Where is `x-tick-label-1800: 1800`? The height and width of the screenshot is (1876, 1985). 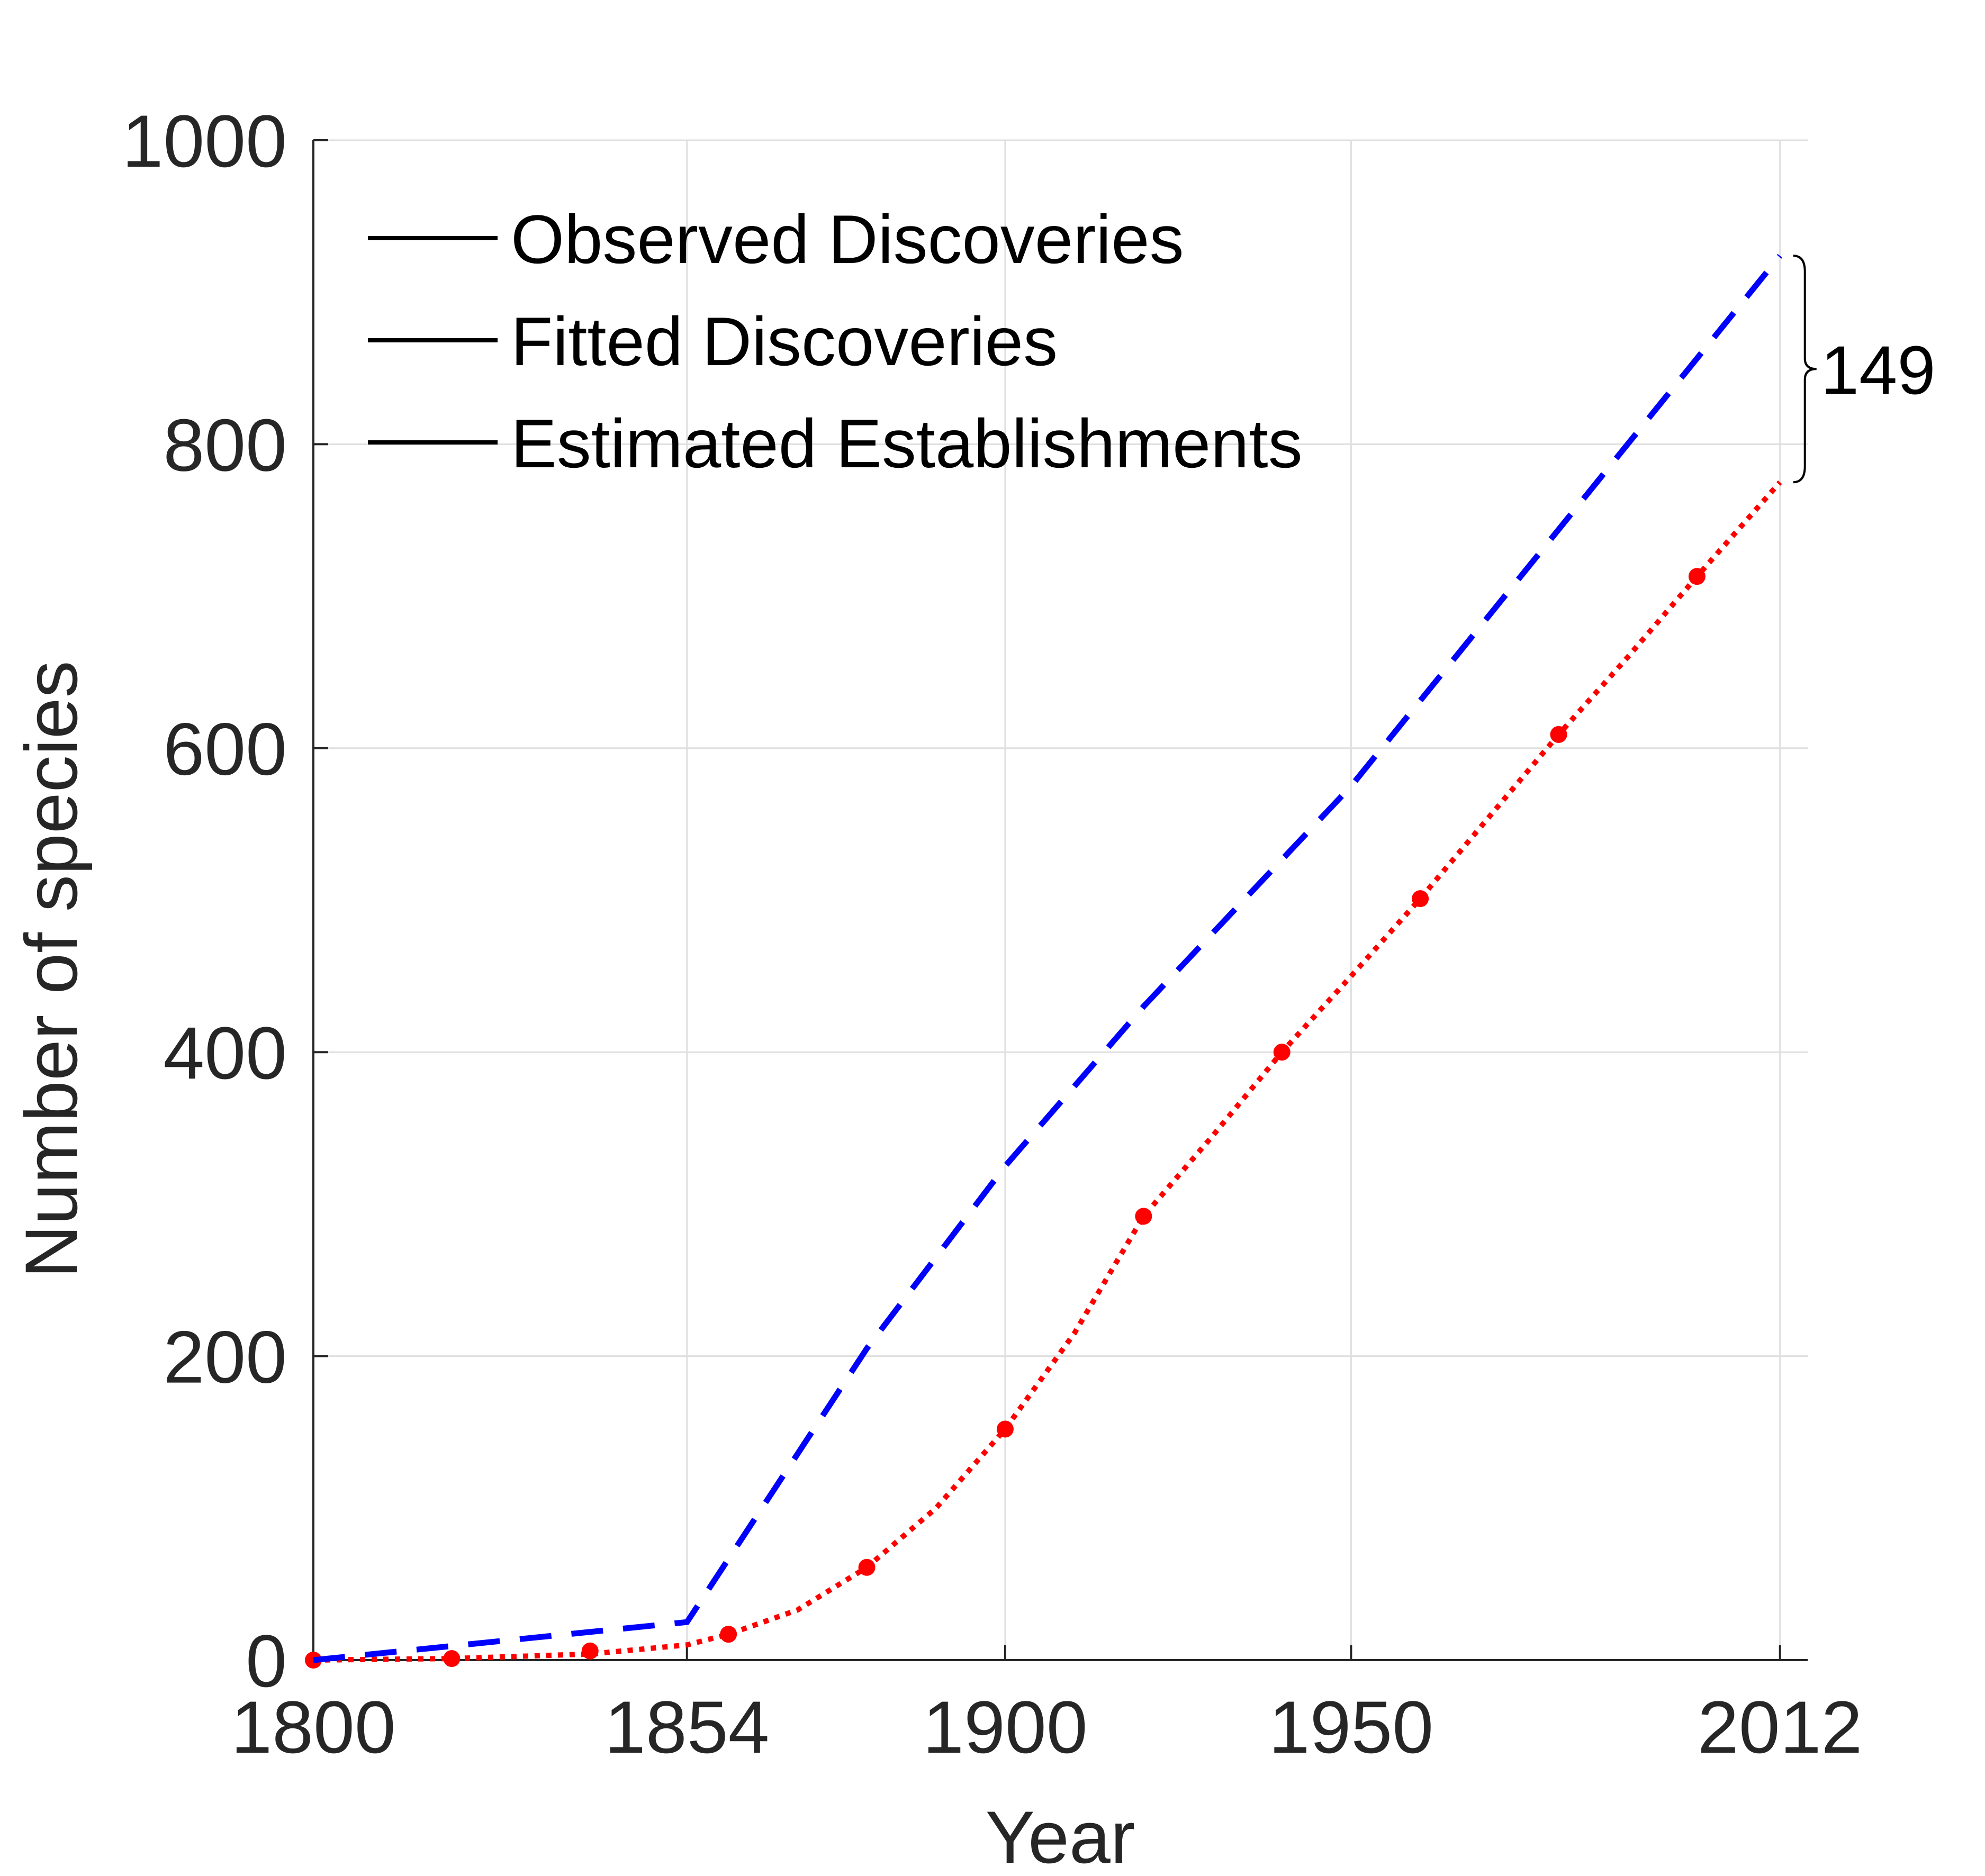 x-tick-label-1800: 1800 is located at coordinates (313, 1727).